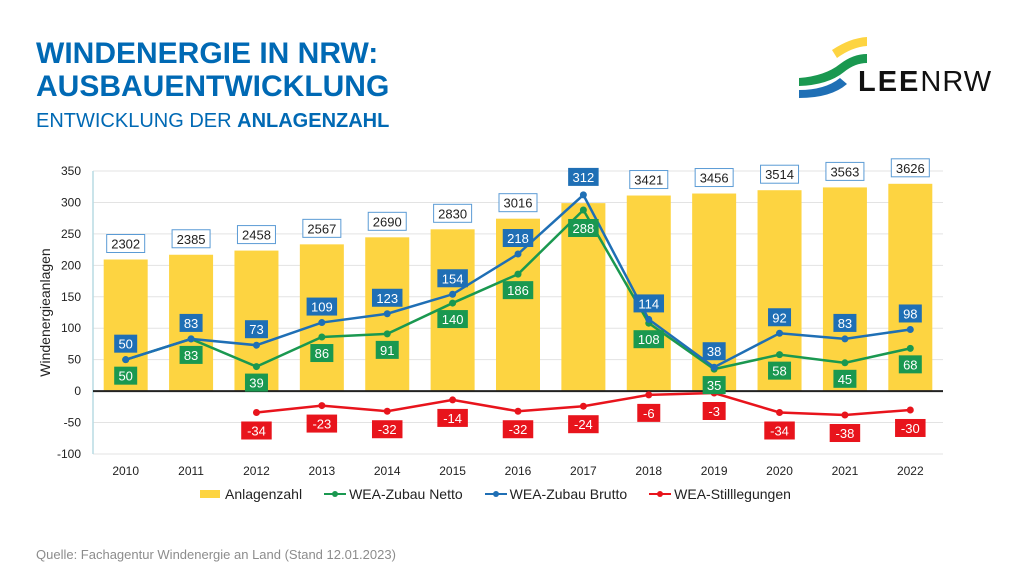  I want to click on x-tick-label: 2020, so click(779, 471).